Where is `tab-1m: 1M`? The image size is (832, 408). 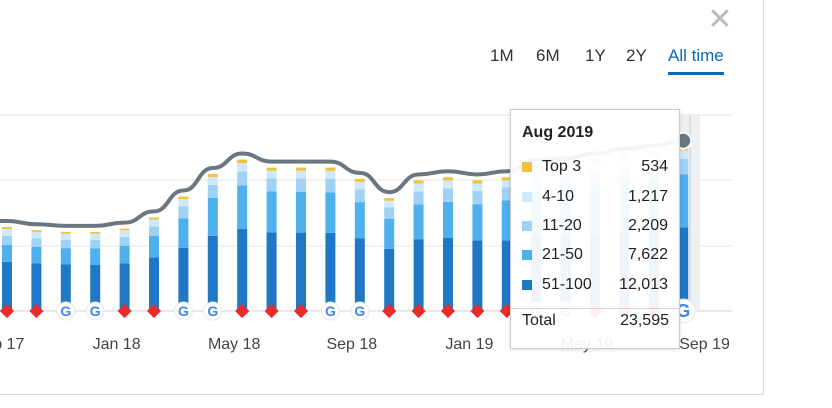 tab-1m: 1M is located at coordinates (502, 55).